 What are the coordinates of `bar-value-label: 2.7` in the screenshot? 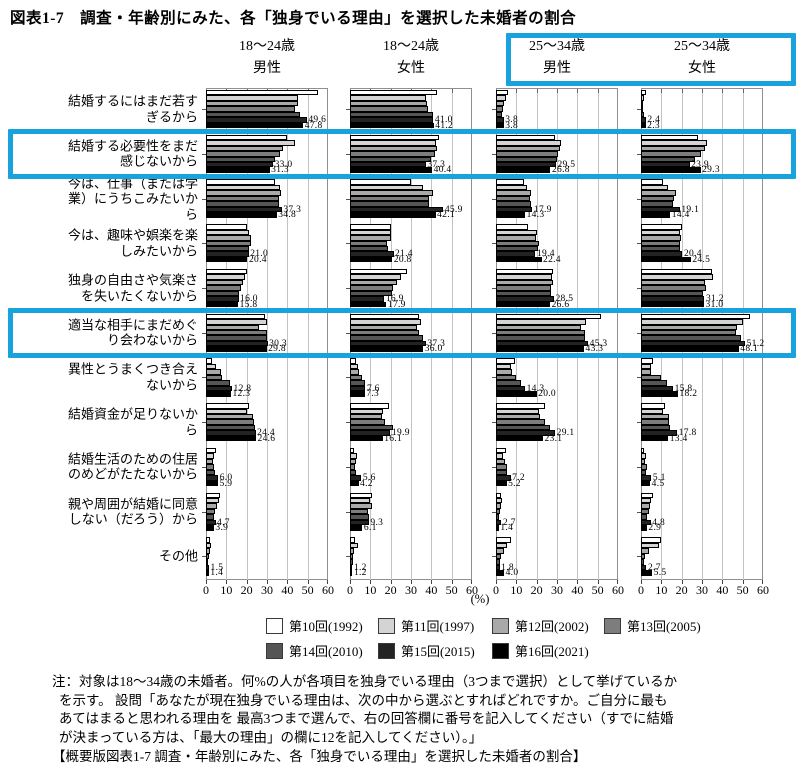 It's located at (654, 567).